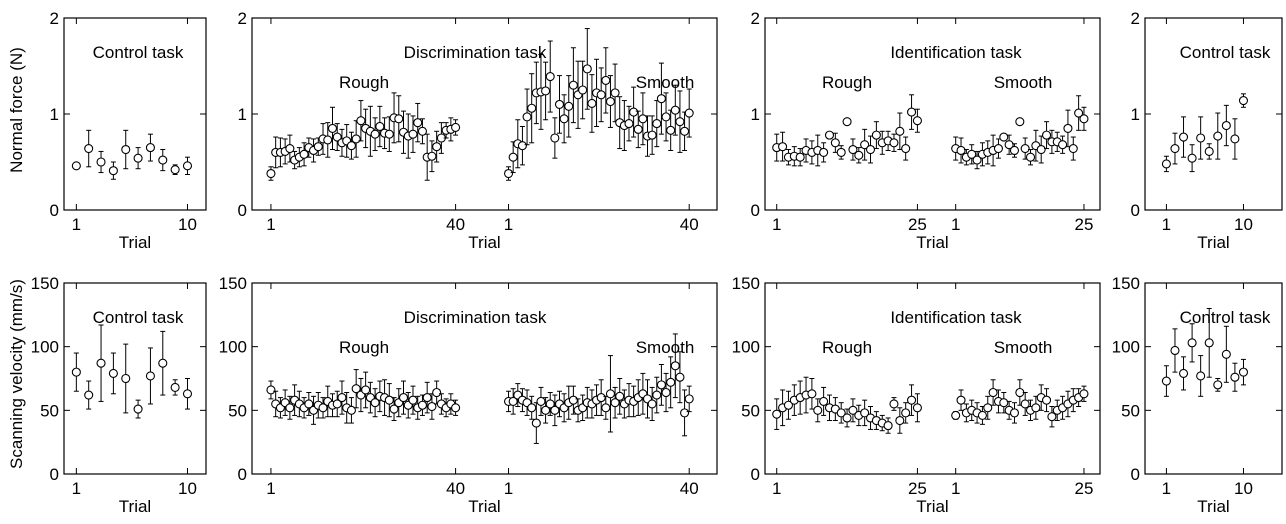 This screenshot has height=524, width=1286. Describe the element at coordinates (364, 347) in the screenshot. I see `segment-label: Rough` at that location.